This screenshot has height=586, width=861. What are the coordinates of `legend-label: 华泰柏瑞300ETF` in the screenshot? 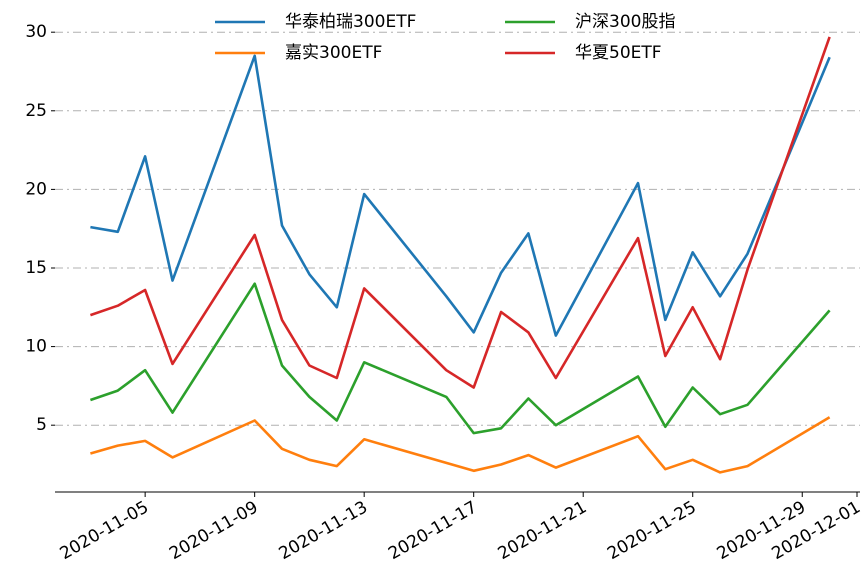 It's located at (350, 22).